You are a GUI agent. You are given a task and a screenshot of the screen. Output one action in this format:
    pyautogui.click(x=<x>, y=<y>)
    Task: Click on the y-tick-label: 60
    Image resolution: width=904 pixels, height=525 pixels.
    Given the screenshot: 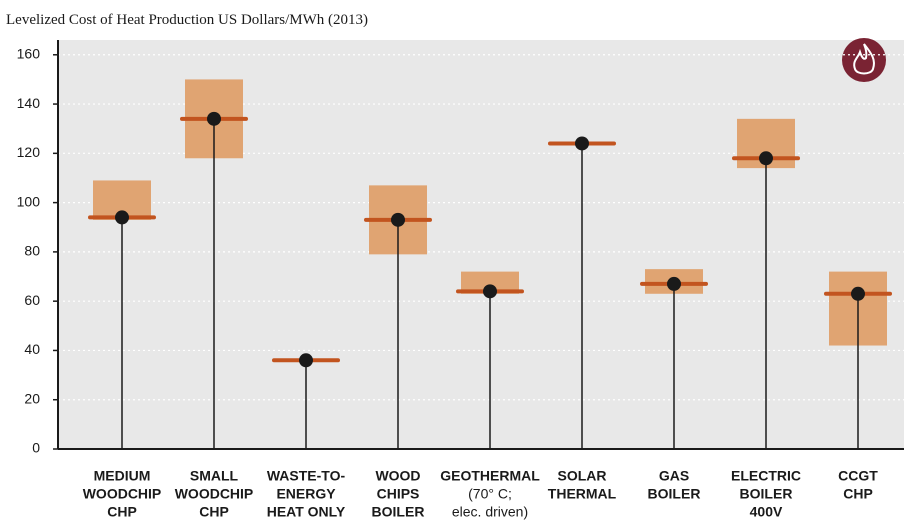 What is the action you would take?
    pyautogui.click(x=32, y=300)
    